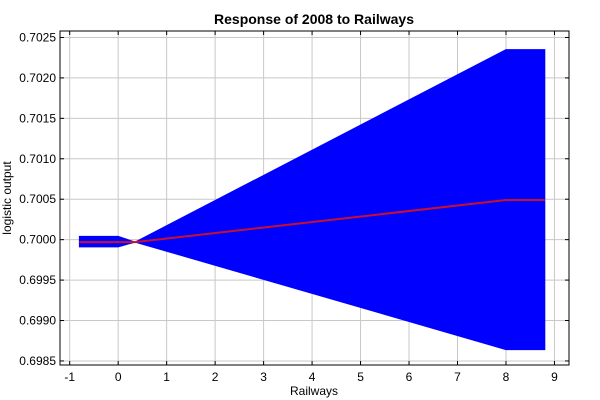  What do you see at coordinates (263, 377) in the screenshot?
I see `x-tick-label: 3` at bounding box center [263, 377].